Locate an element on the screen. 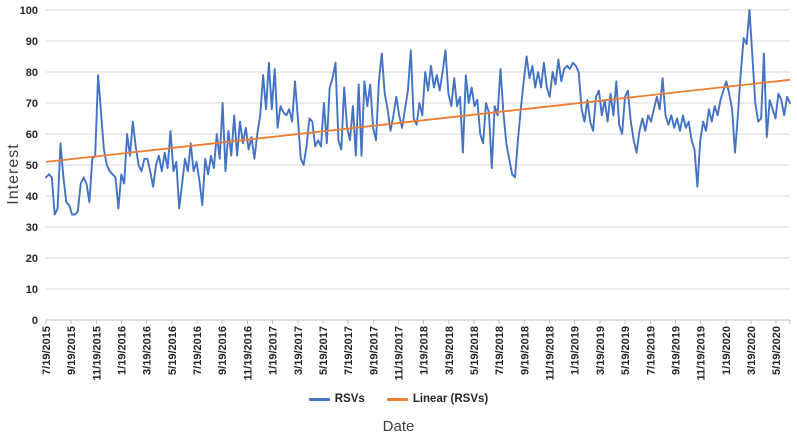 The height and width of the screenshot is (443, 797). x-tick-label: 1/19/2020 is located at coordinates (727, 350).